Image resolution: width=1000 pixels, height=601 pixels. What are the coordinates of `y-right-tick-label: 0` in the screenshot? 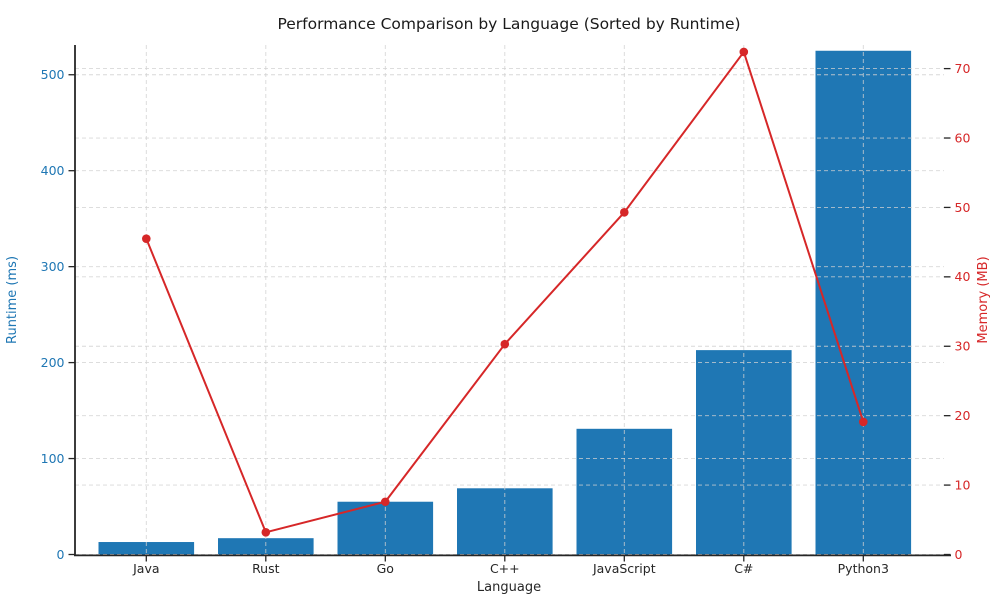 It's located at (959, 554).